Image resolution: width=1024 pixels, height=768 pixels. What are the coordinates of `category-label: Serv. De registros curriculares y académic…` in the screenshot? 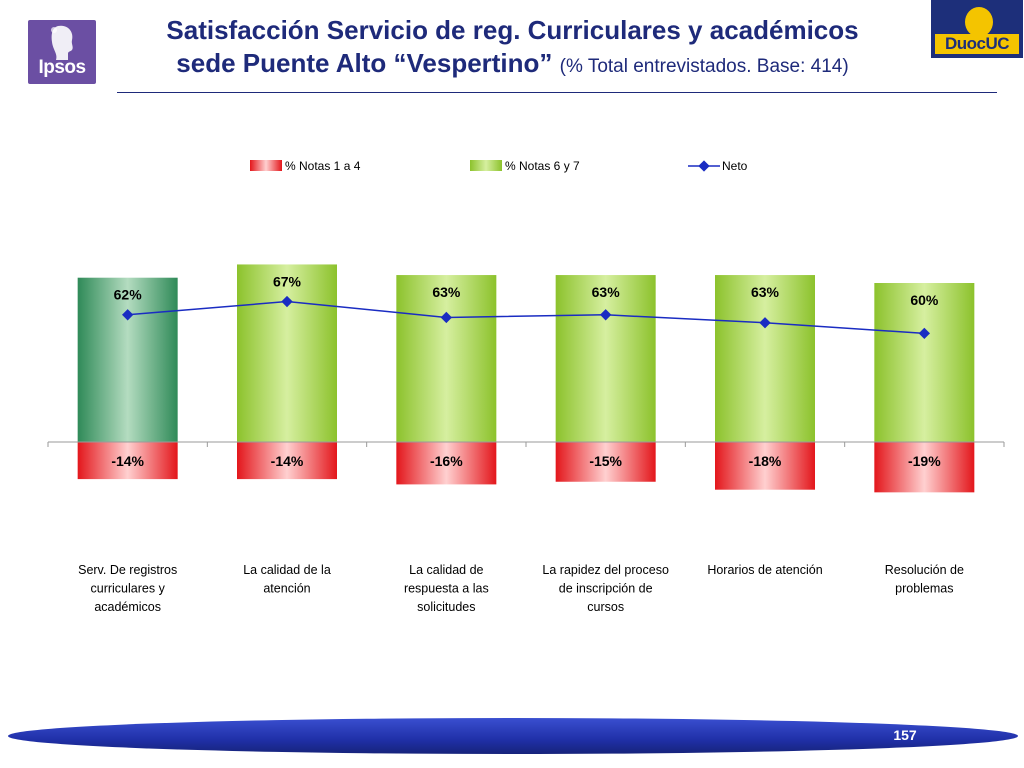 It's located at (127, 588).